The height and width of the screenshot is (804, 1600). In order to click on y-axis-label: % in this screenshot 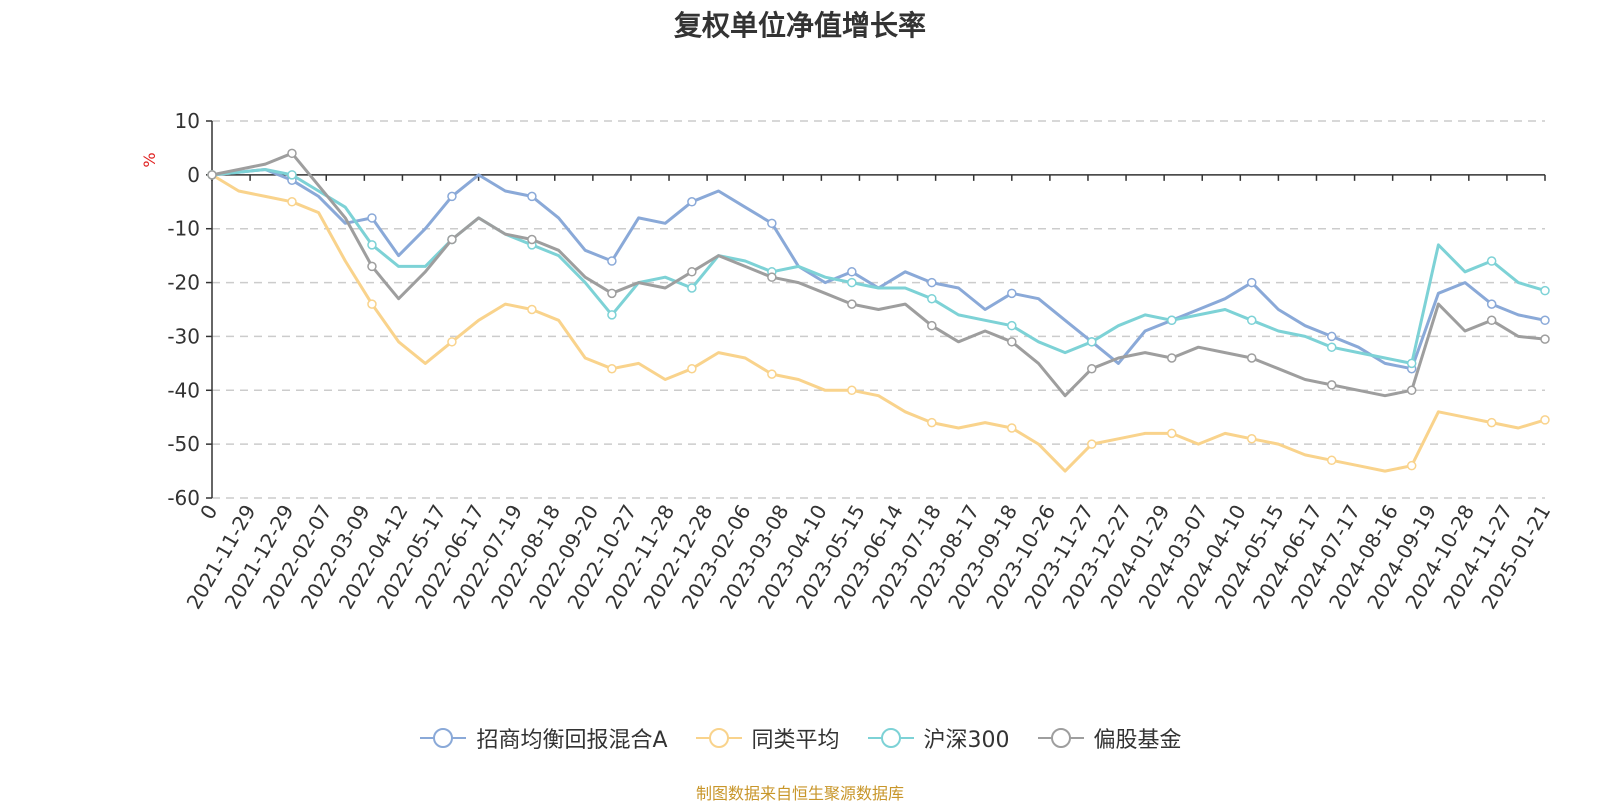, I will do `click(149, 159)`.